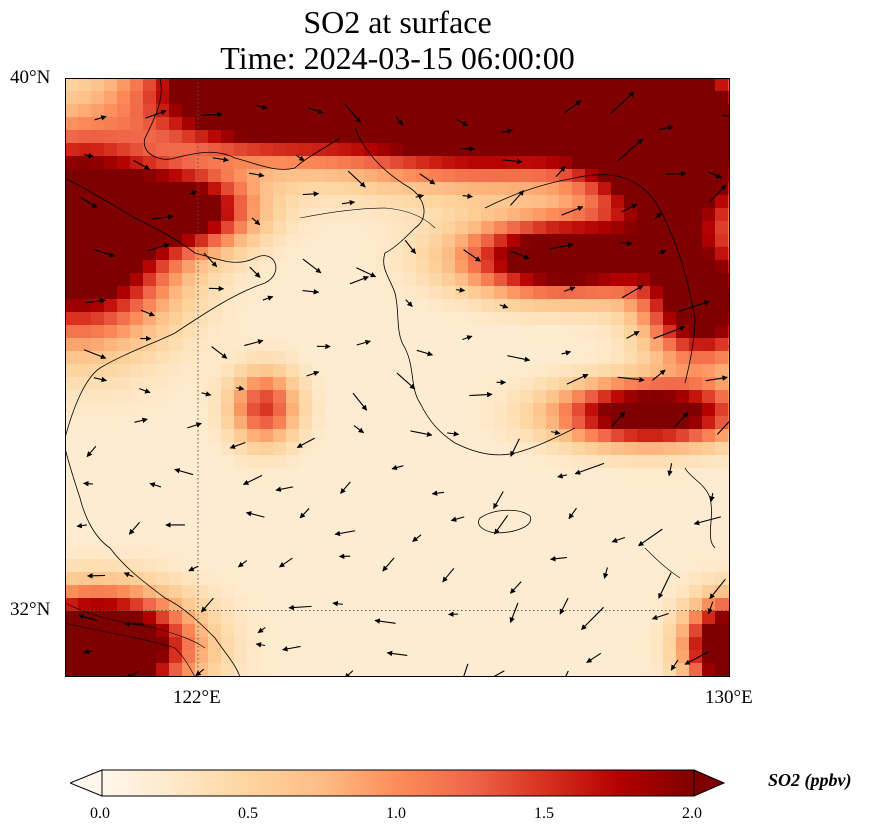  I want to click on lat-label-32n: 32°N, so click(30, 610).